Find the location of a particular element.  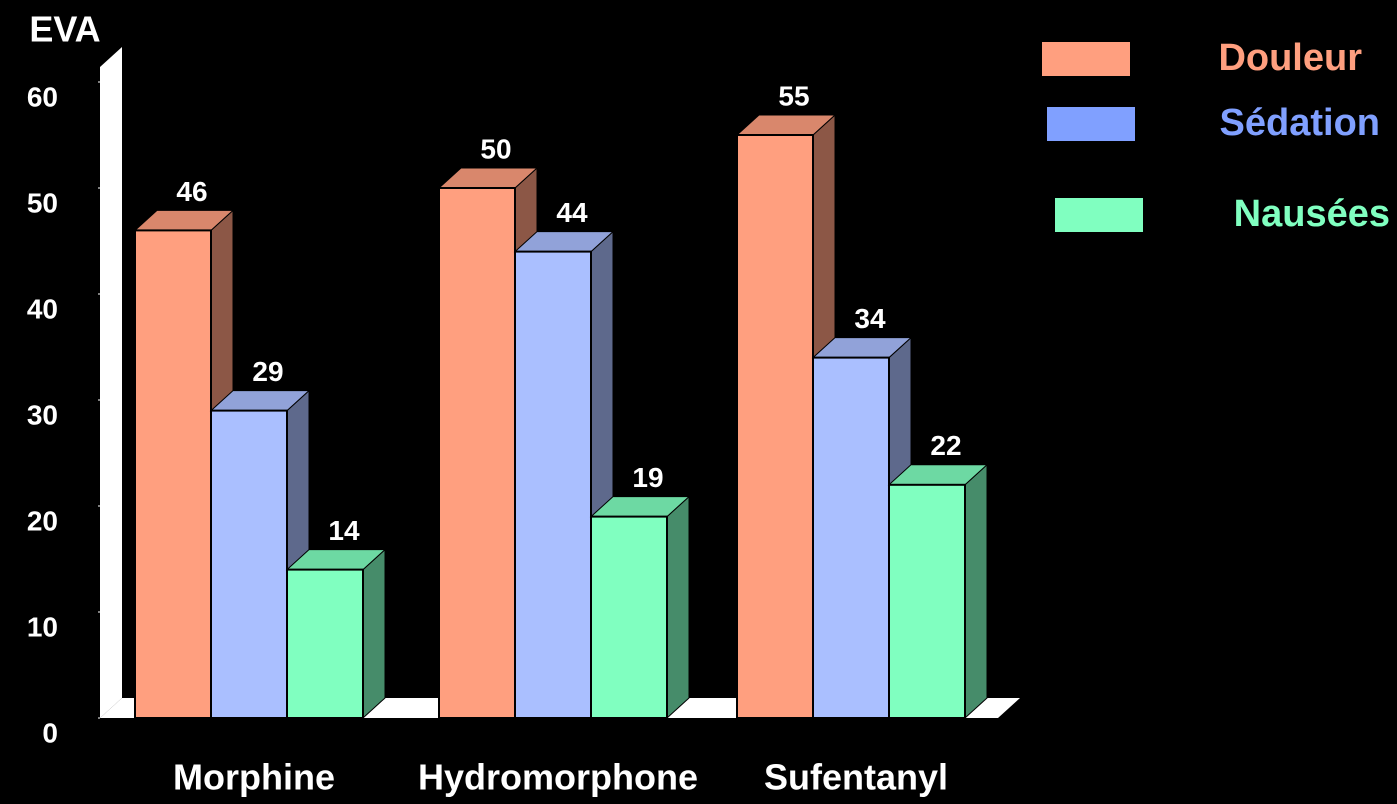

data-label: 50 is located at coordinates (495, 148).